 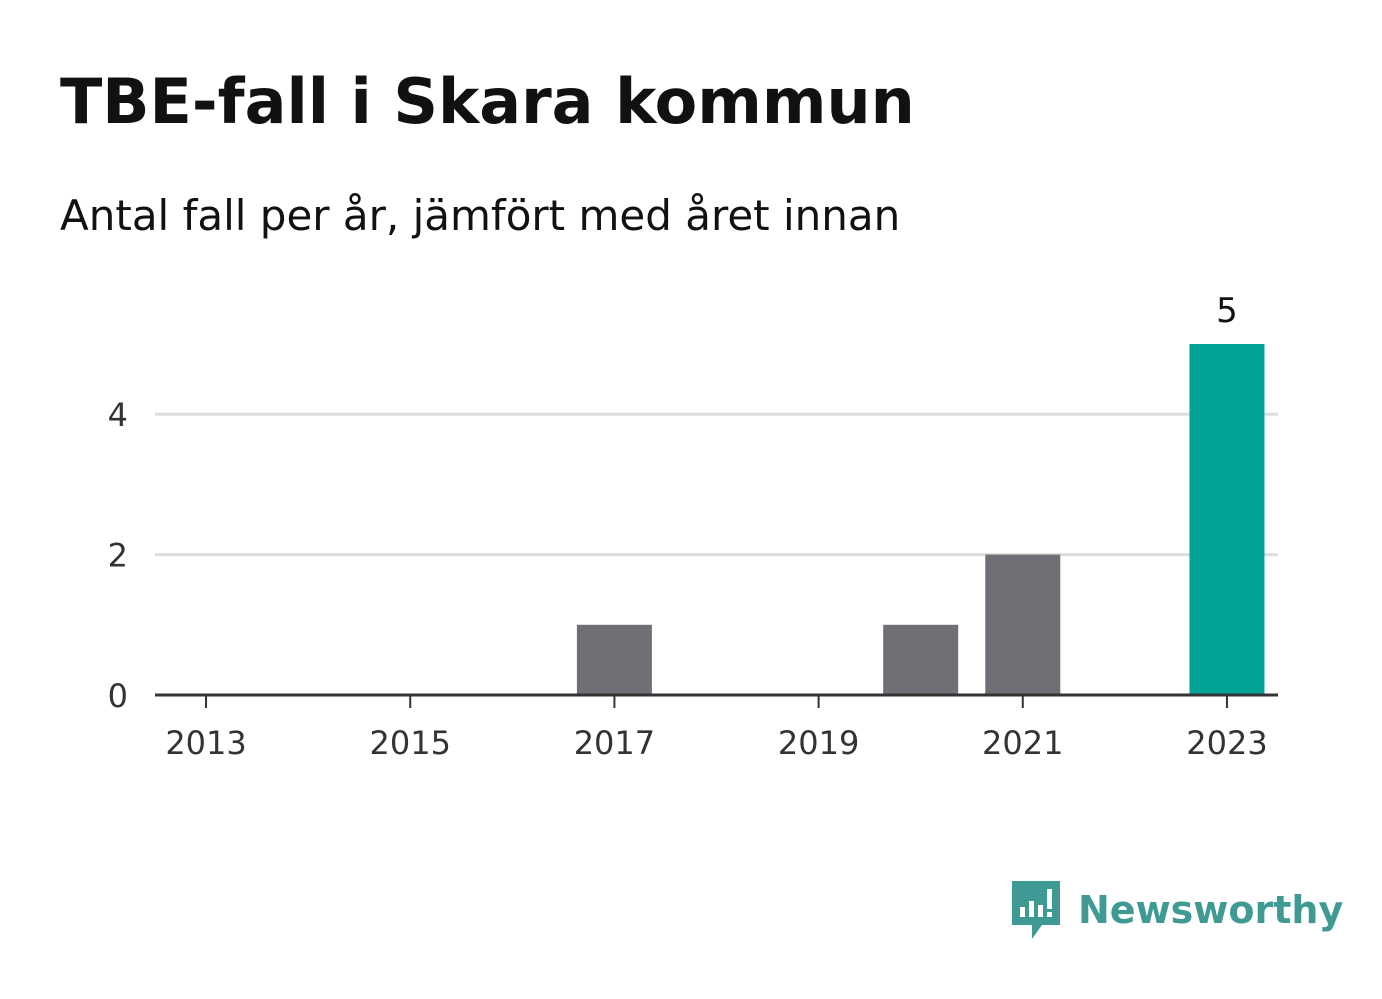 What do you see at coordinates (410, 743) in the screenshot?
I see `x-tick-label: 2015` at bounding box center [410, 743].